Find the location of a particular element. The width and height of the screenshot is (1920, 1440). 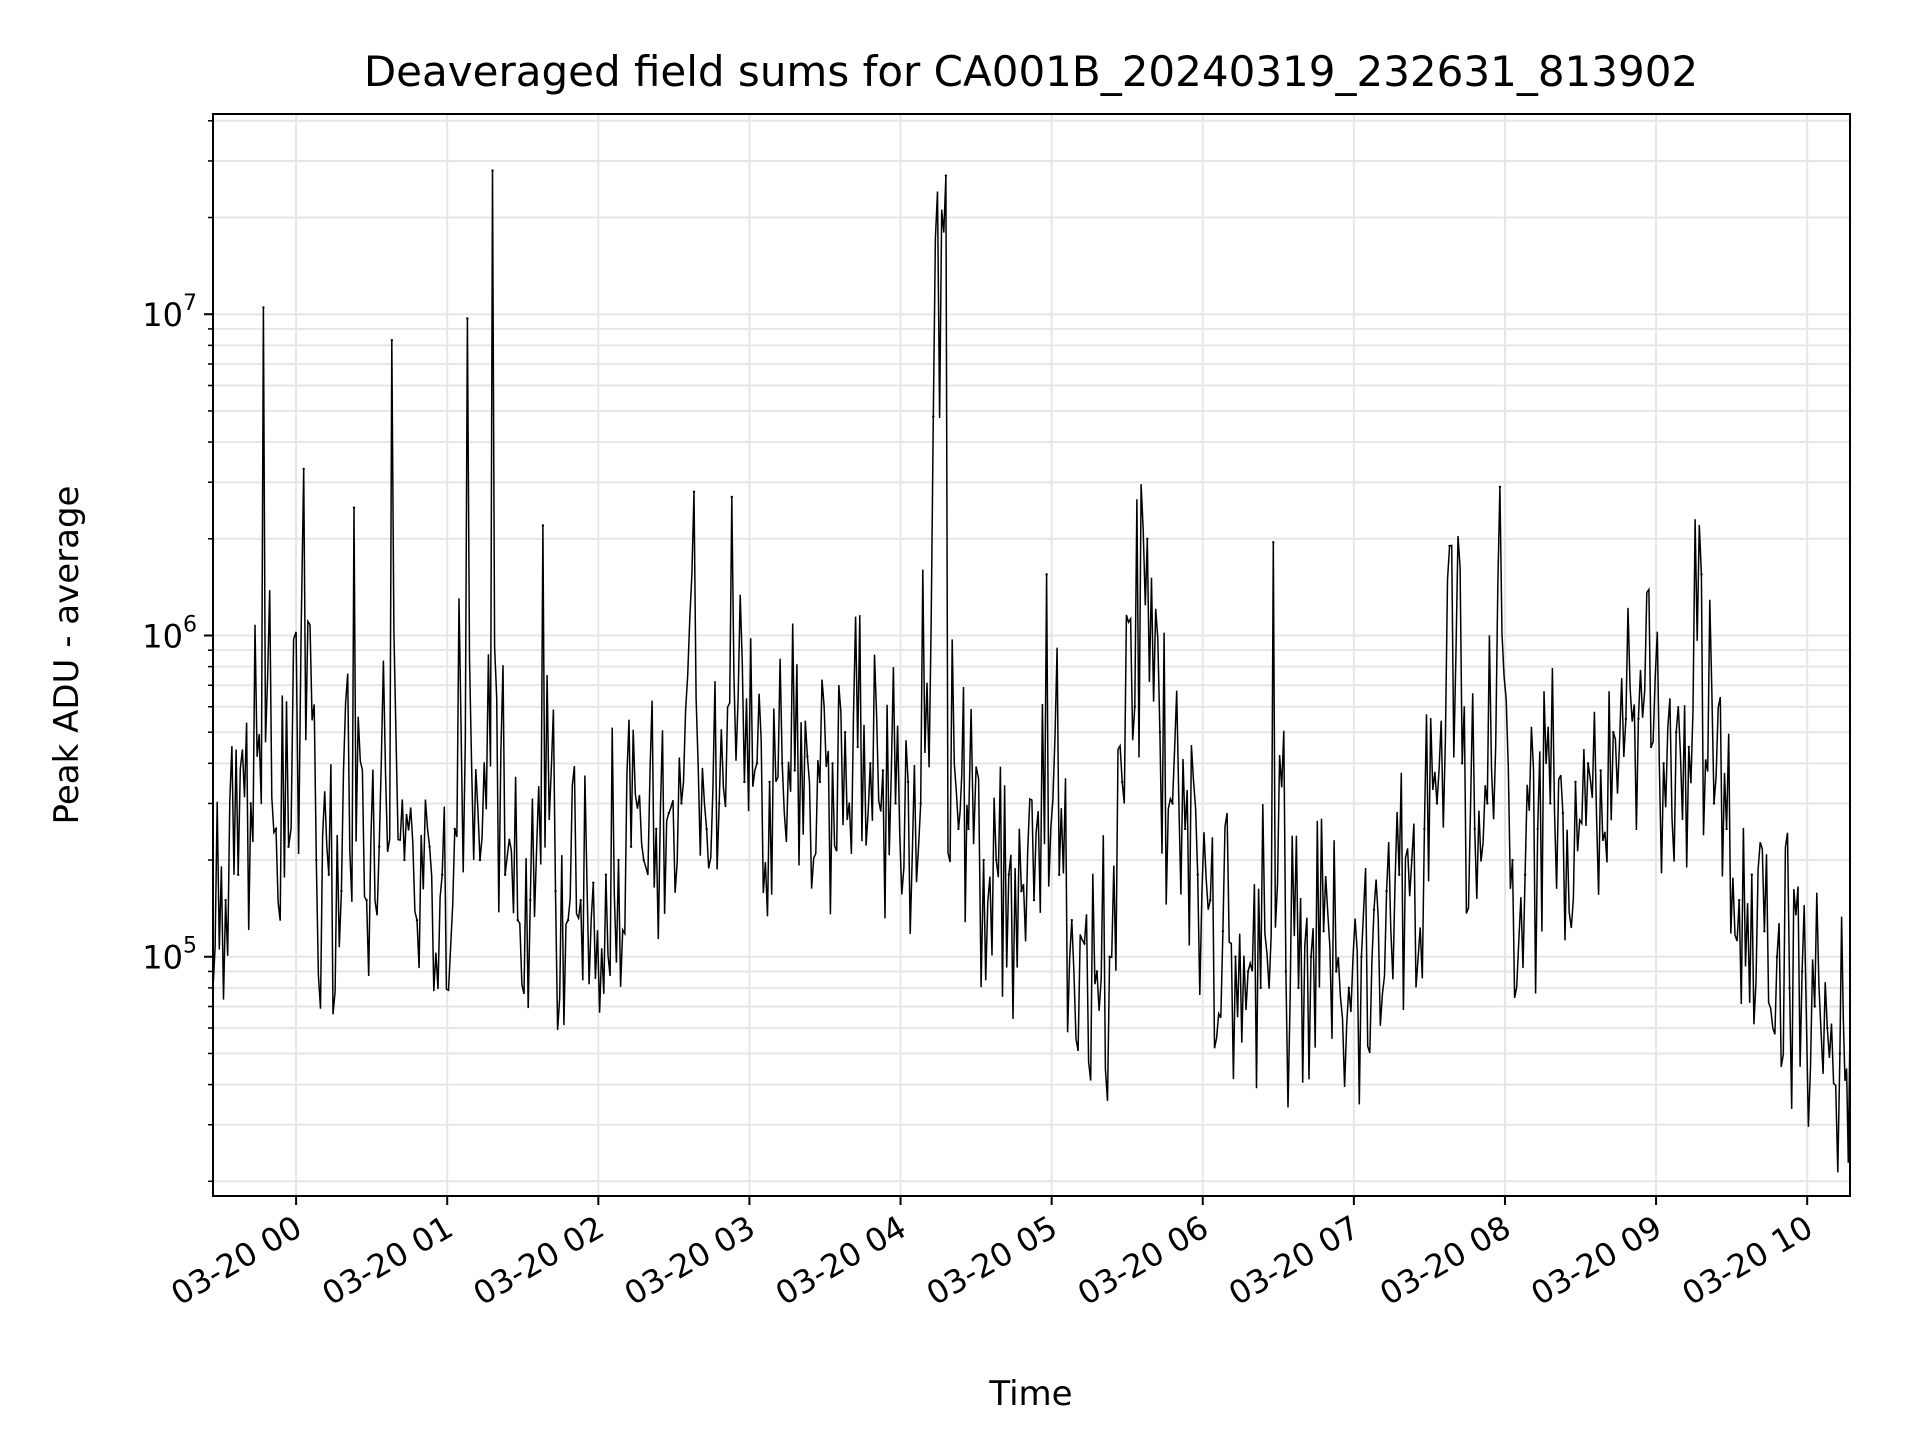

x-tick-label: 03-20 07 is located at coordinates (1294, 1260).